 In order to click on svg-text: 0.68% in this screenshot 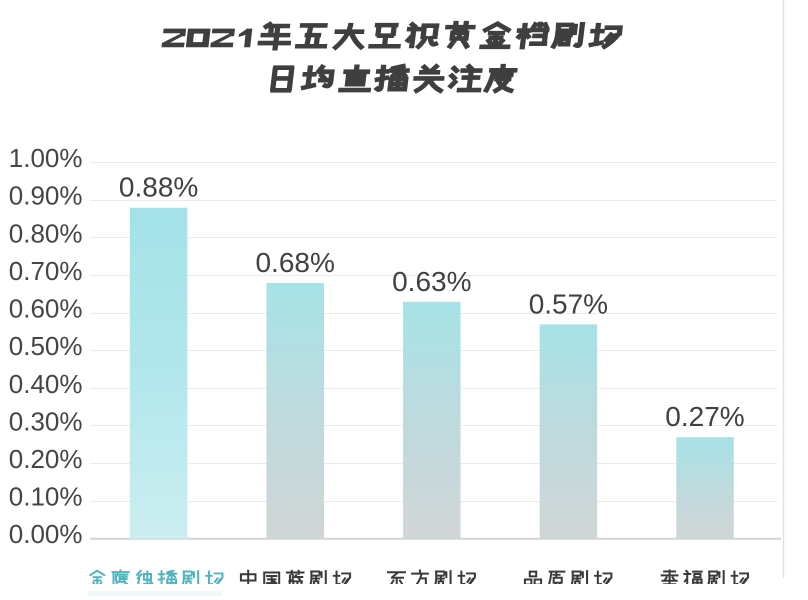, I will do `click(294, 262)`.